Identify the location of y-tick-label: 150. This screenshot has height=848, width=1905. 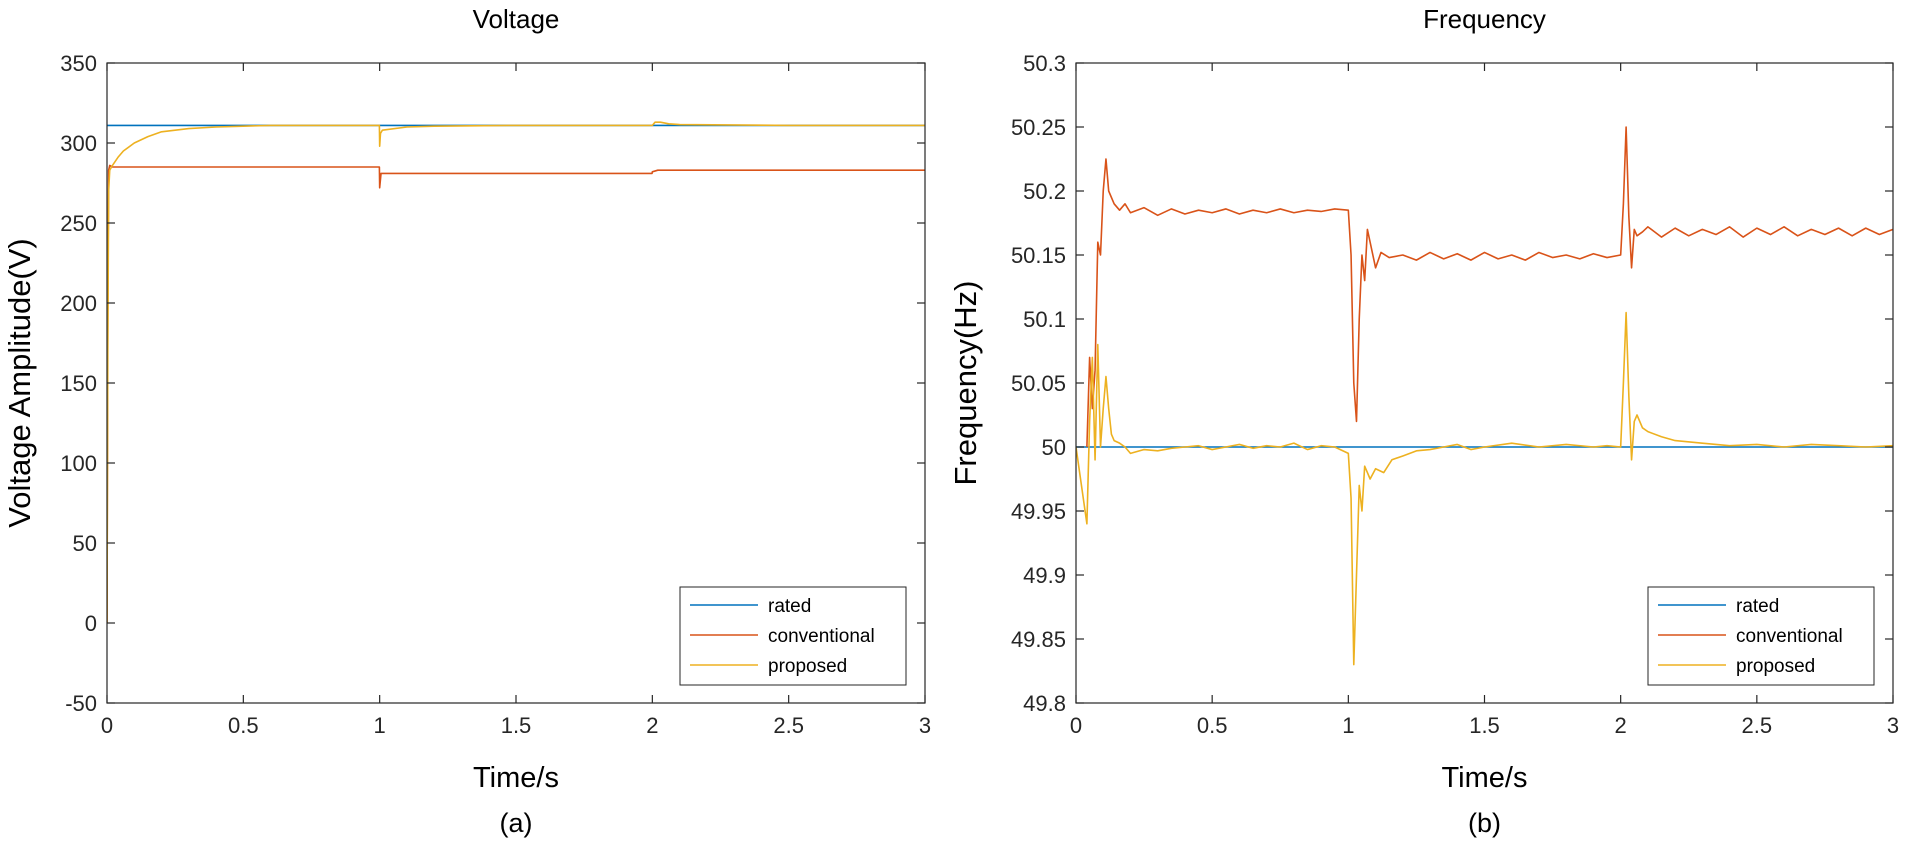
(78, 383).